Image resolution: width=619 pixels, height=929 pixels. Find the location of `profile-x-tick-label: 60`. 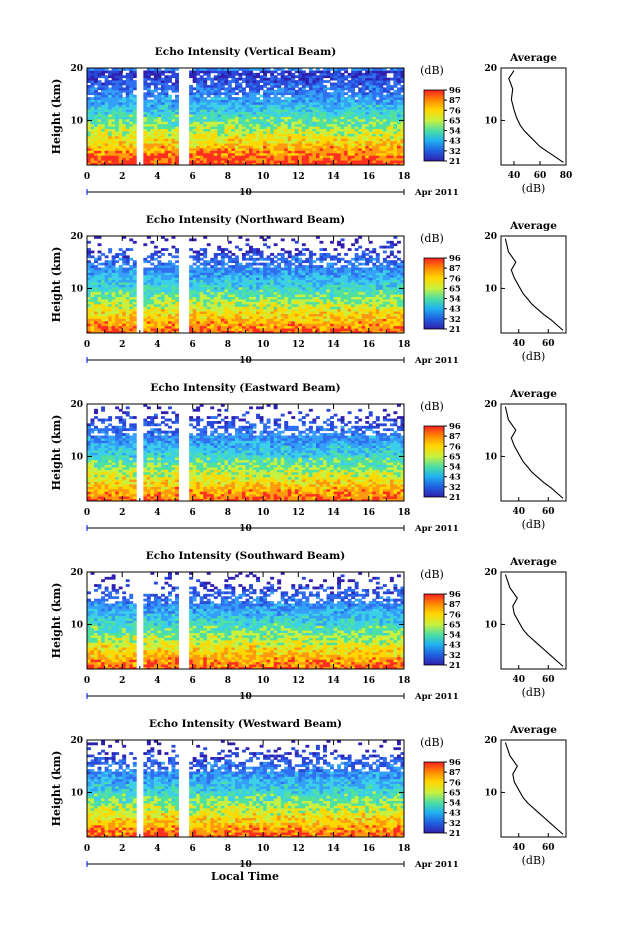

profile-x-tick-label: 60 is located at coordinates (548, 512).